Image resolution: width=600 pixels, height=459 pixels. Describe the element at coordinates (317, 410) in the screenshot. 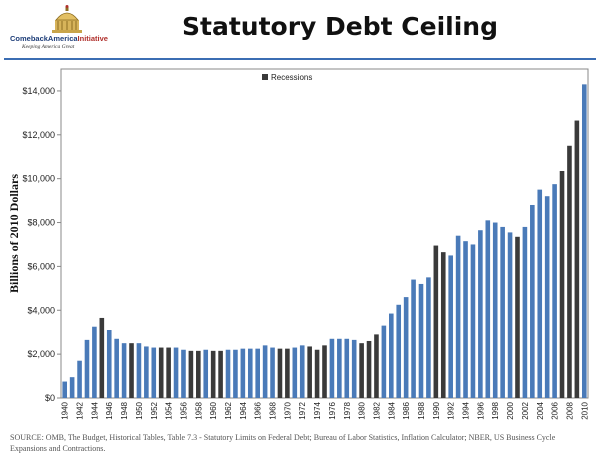

I see `x-tick-label: 1974` at that location.